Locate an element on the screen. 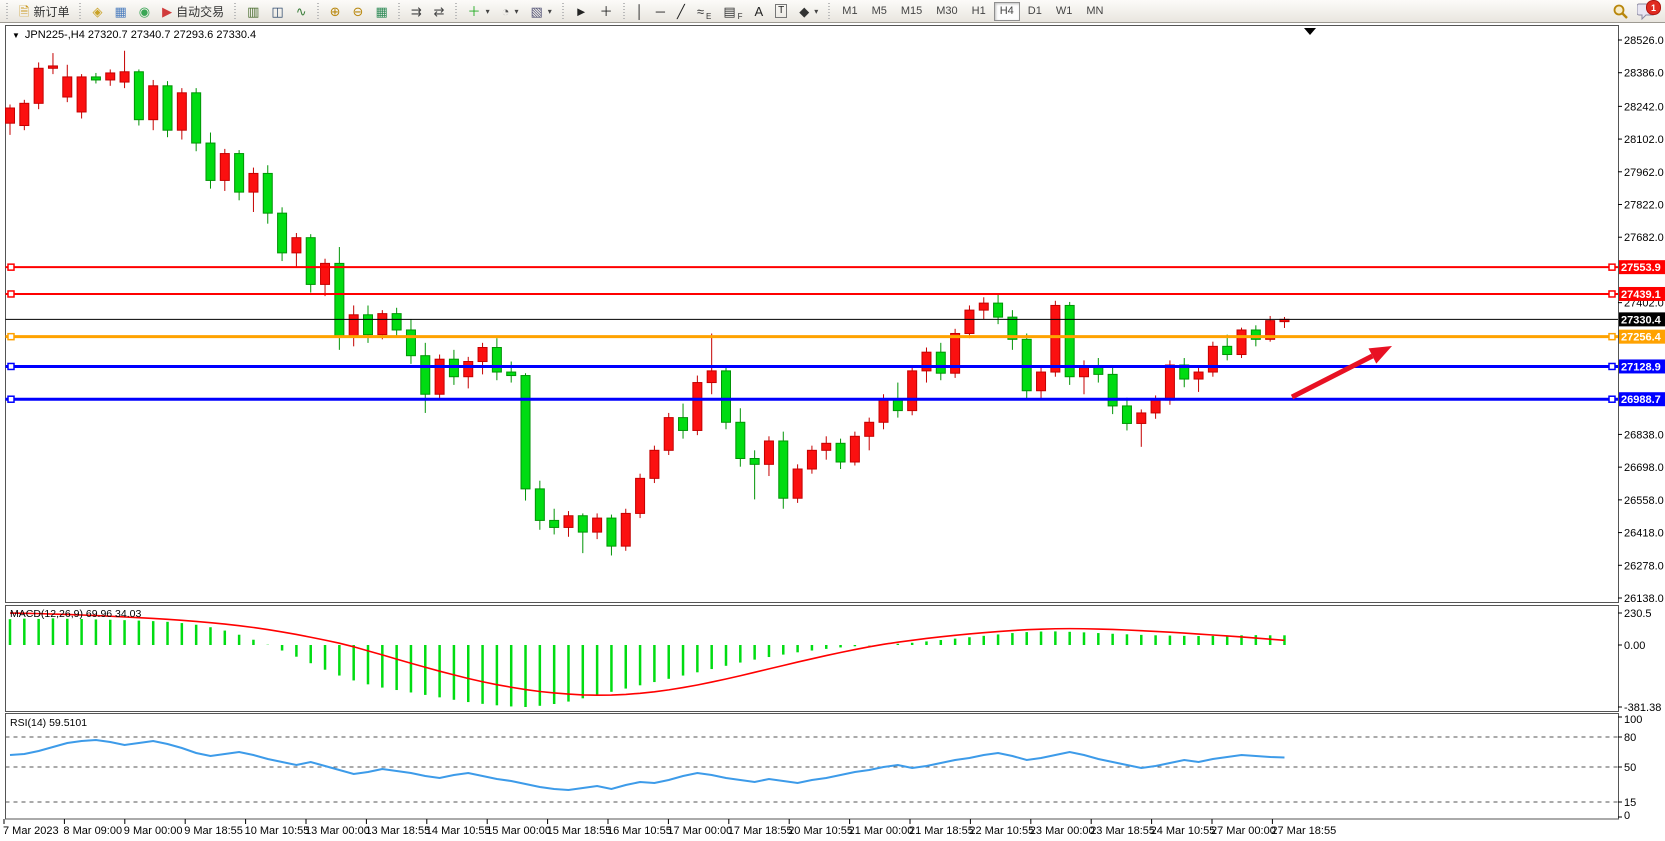 Image resolution: width=1665 pixels, height=841 pixels. horizontal-line-27256.4 is located at coordinates (812, 336).